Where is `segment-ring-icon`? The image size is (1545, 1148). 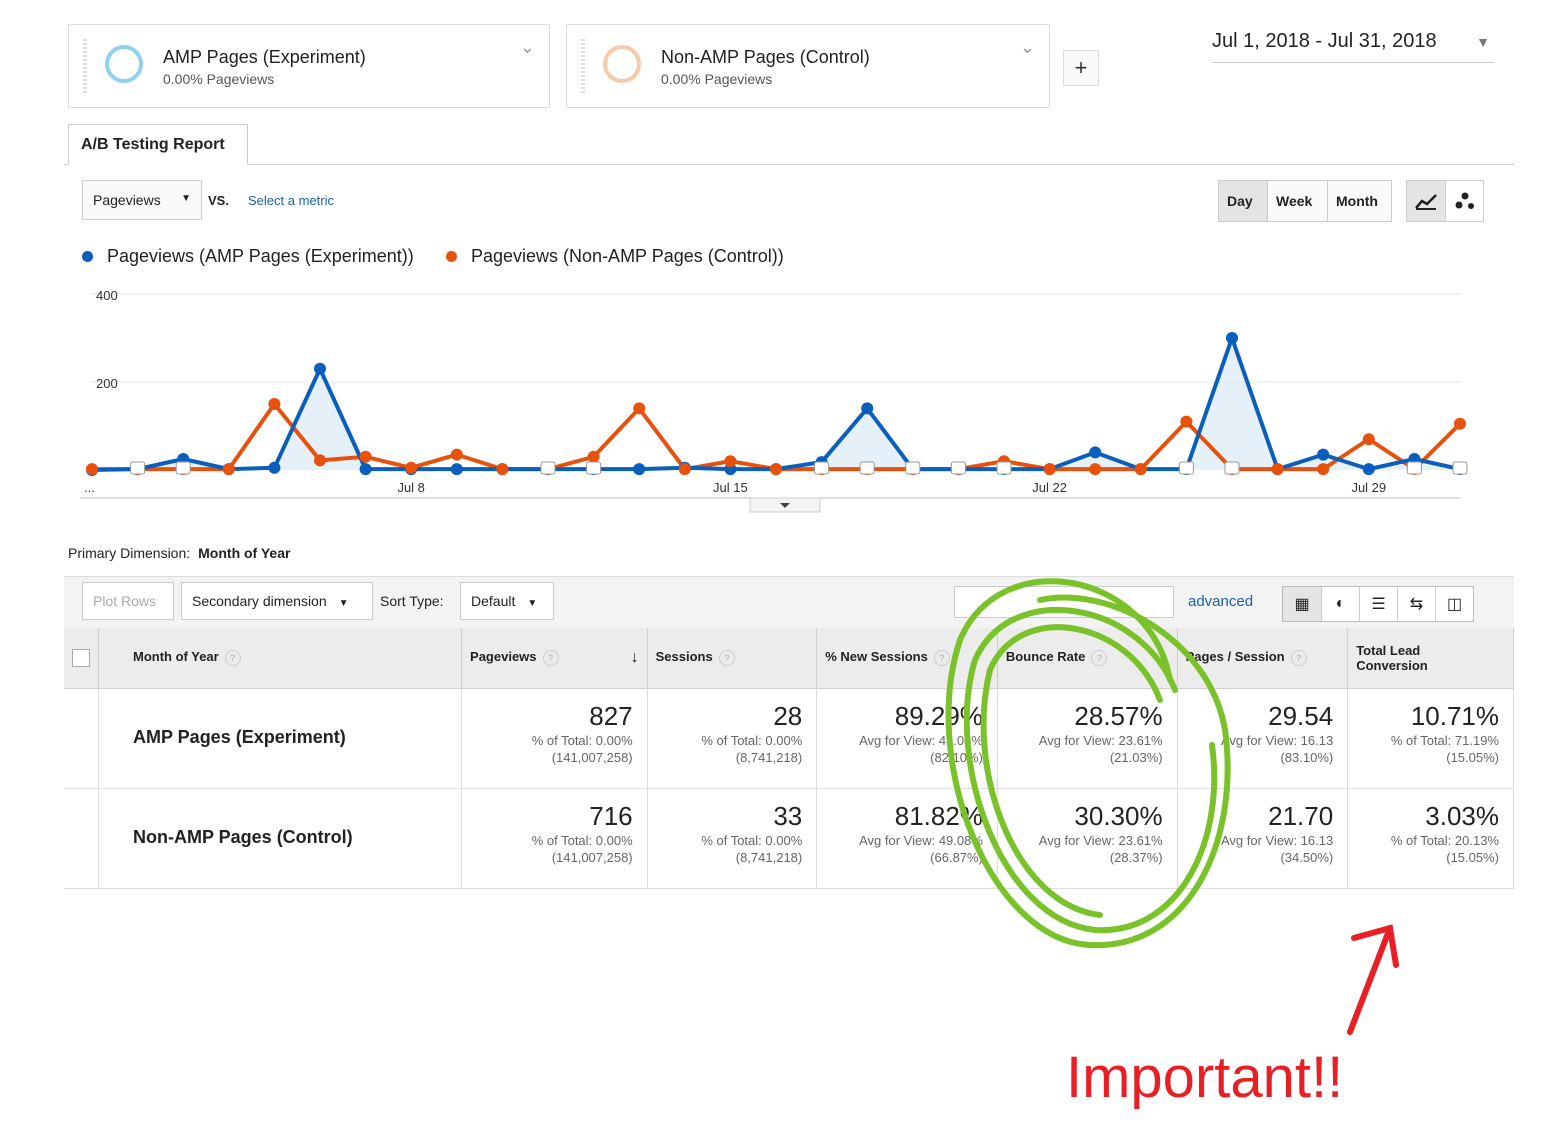 segment-ring-icon is located at coordinates (622, 64).